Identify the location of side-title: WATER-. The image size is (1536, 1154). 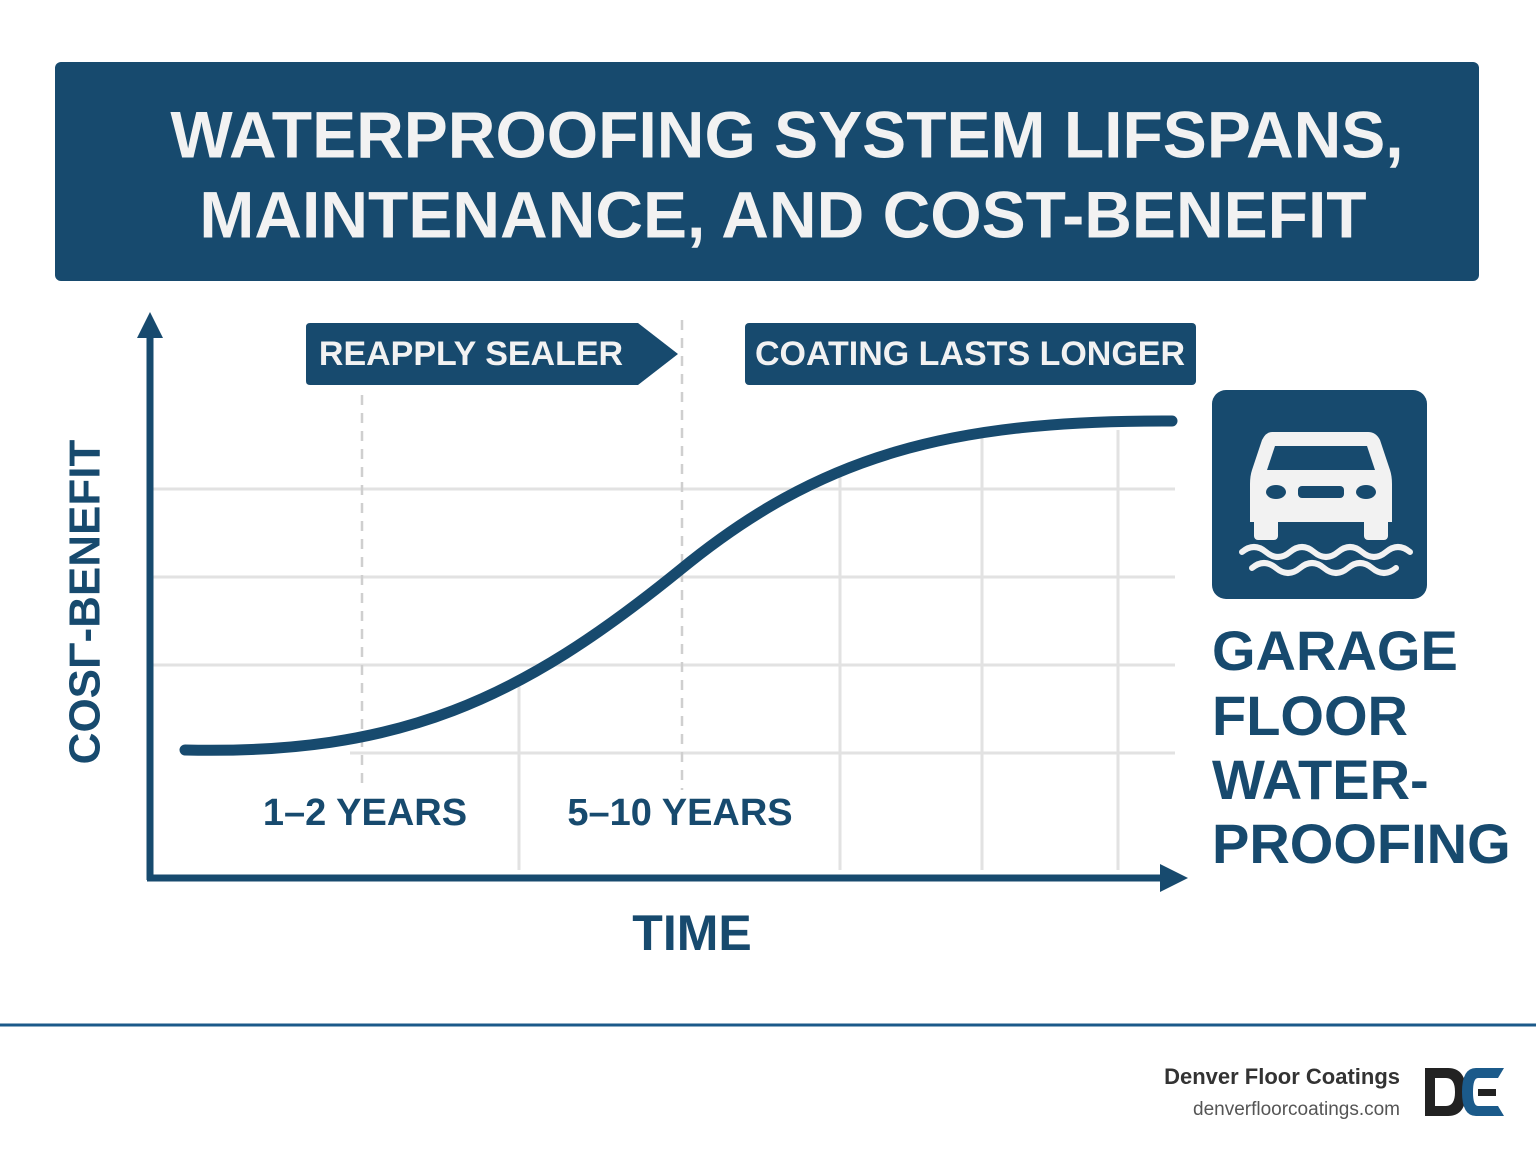
(1320, 779).